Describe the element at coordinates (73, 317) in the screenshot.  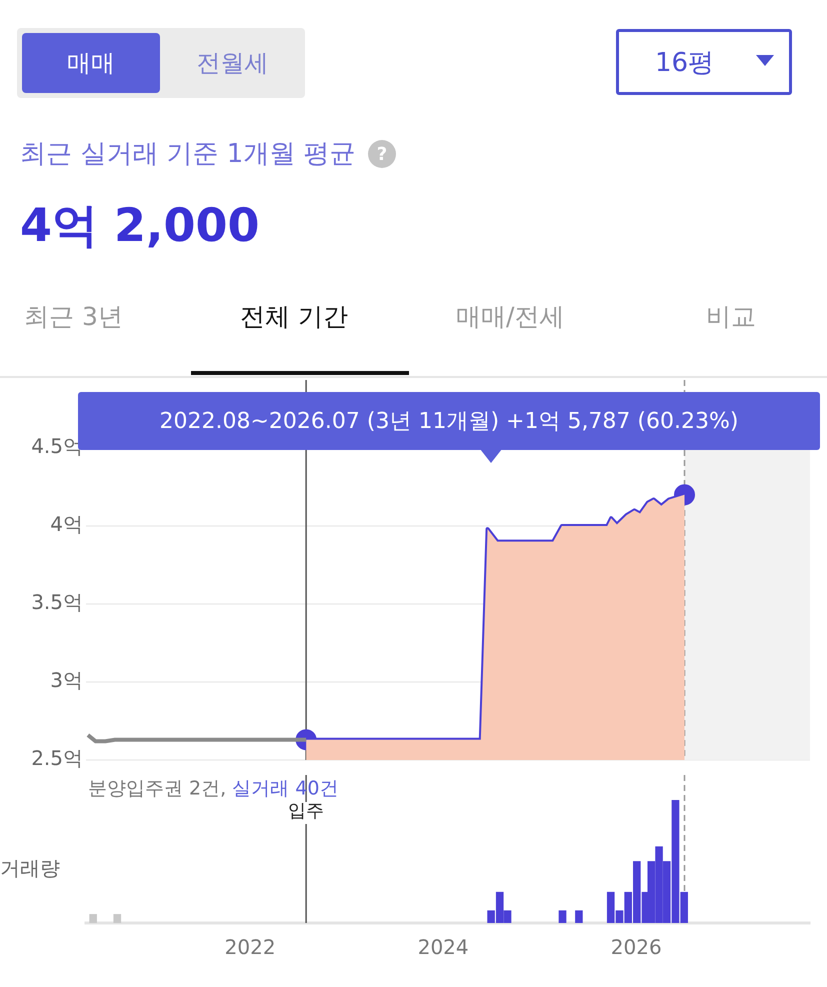
I see `text: 최근 3년` at that location.